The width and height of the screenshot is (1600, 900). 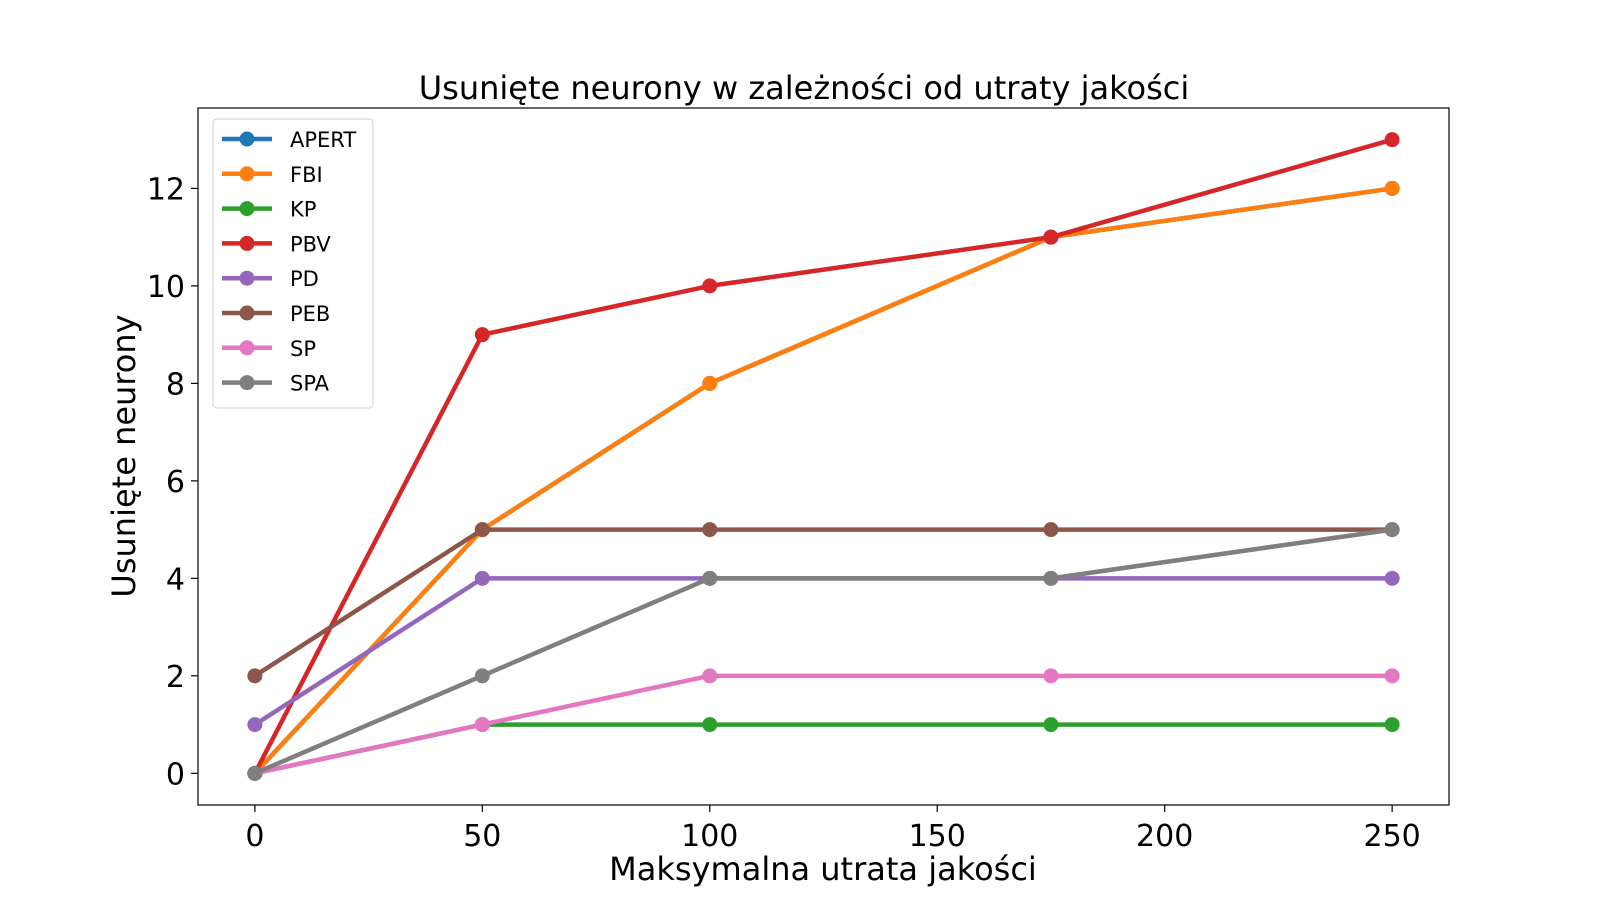 I want to click on legend-marker-pd, so click(x=247, y=278).